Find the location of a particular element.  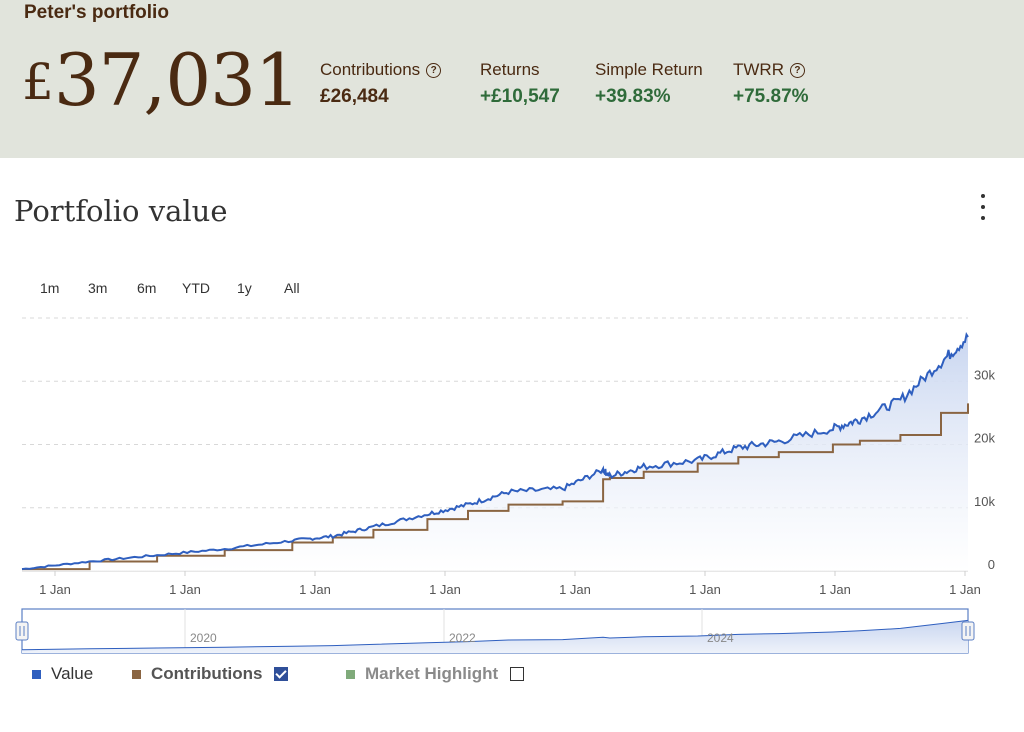

legend-item-contributions: Contributions is located at coordinates (210, 674).